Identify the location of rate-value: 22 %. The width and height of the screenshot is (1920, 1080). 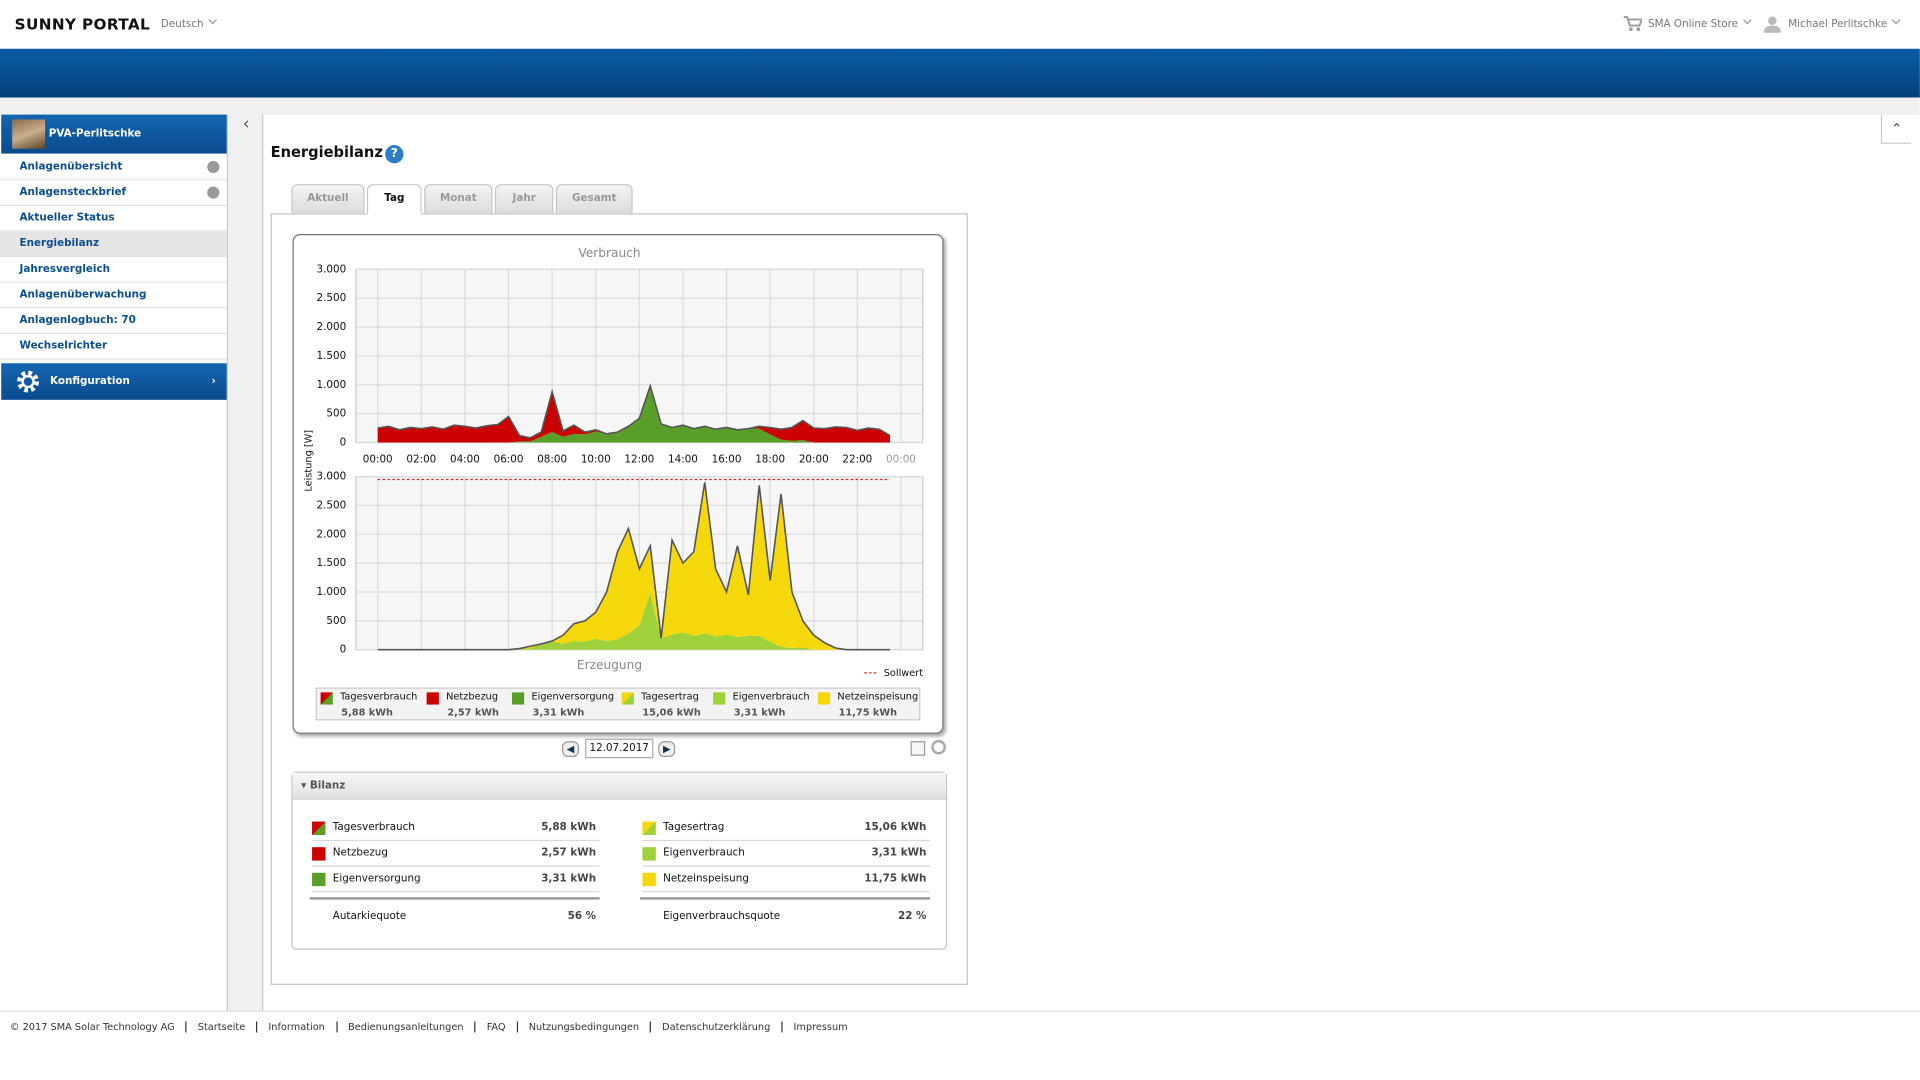
(784, 917).